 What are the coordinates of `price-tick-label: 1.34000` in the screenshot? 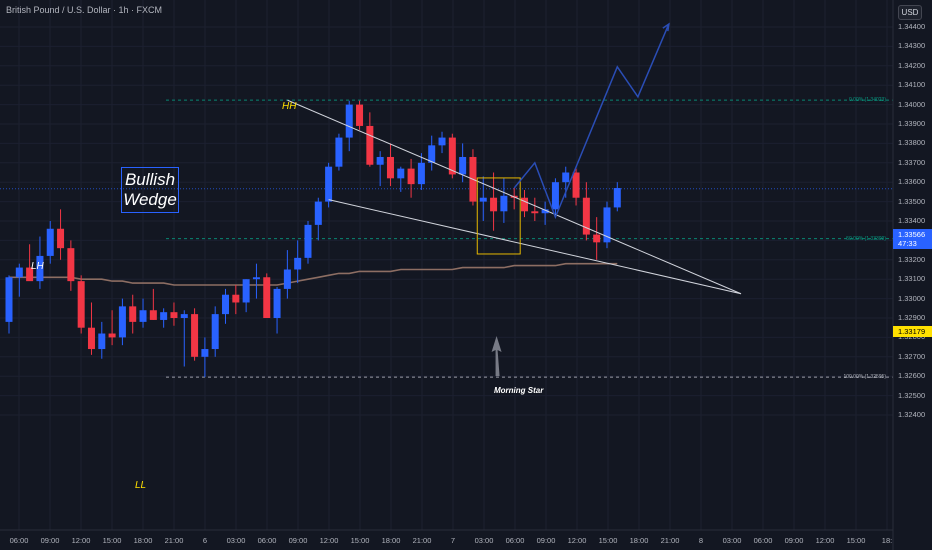 It's located at (912, 104).